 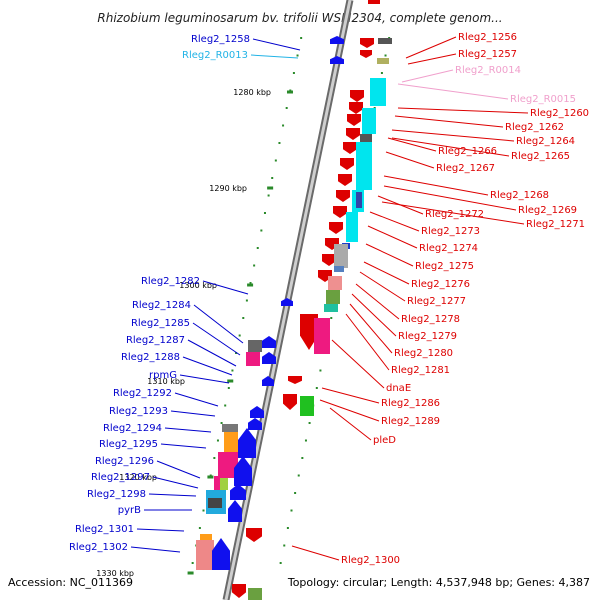 What do you see at coordinates (555, 224) in the screenshot?
I see `right-gene-label: Rleg2_1271` at bounding box center [555, 224].